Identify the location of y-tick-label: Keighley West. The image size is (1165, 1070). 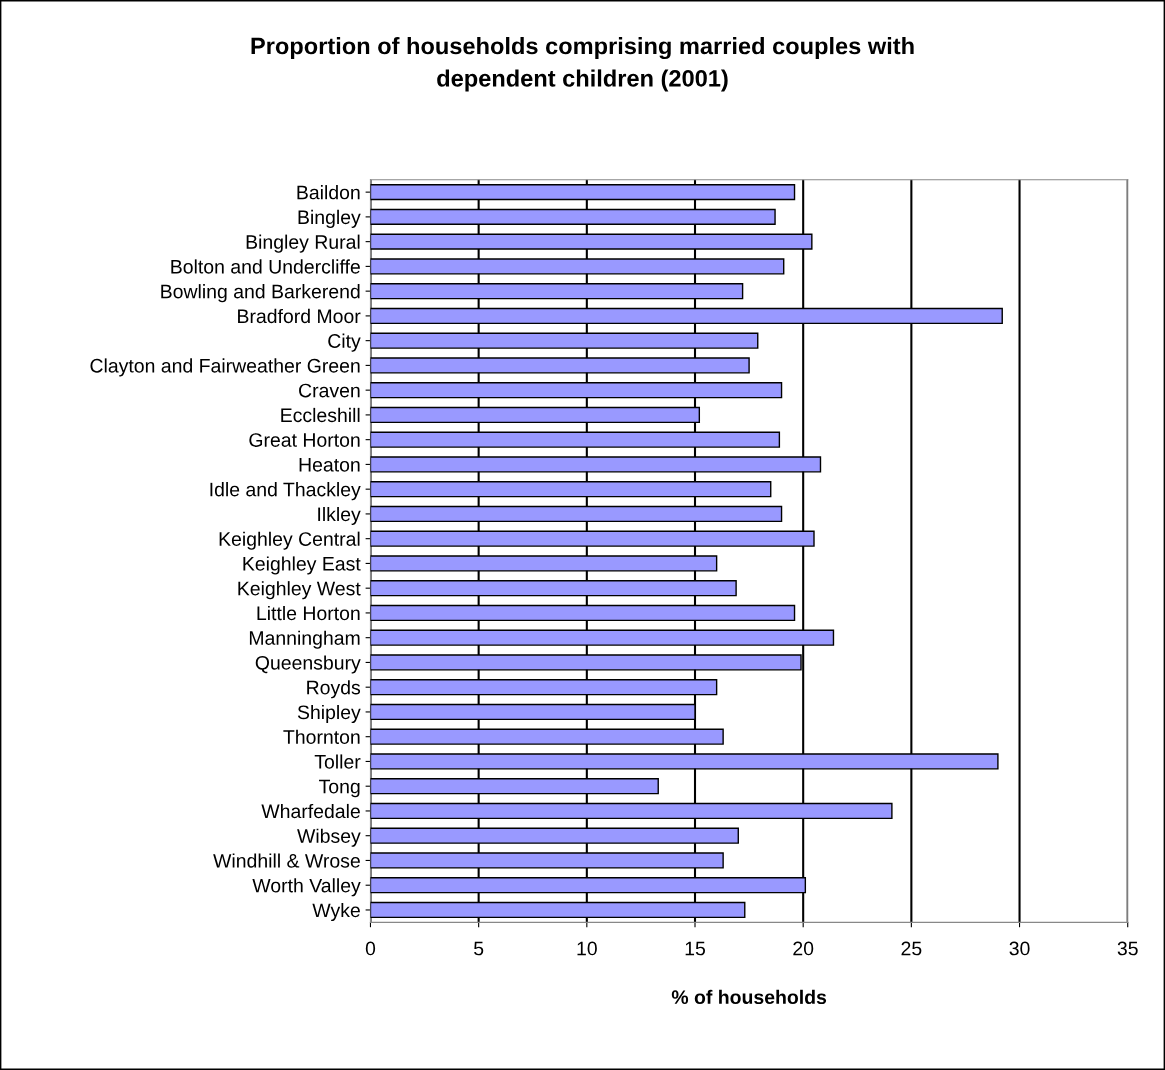
(299, 590).